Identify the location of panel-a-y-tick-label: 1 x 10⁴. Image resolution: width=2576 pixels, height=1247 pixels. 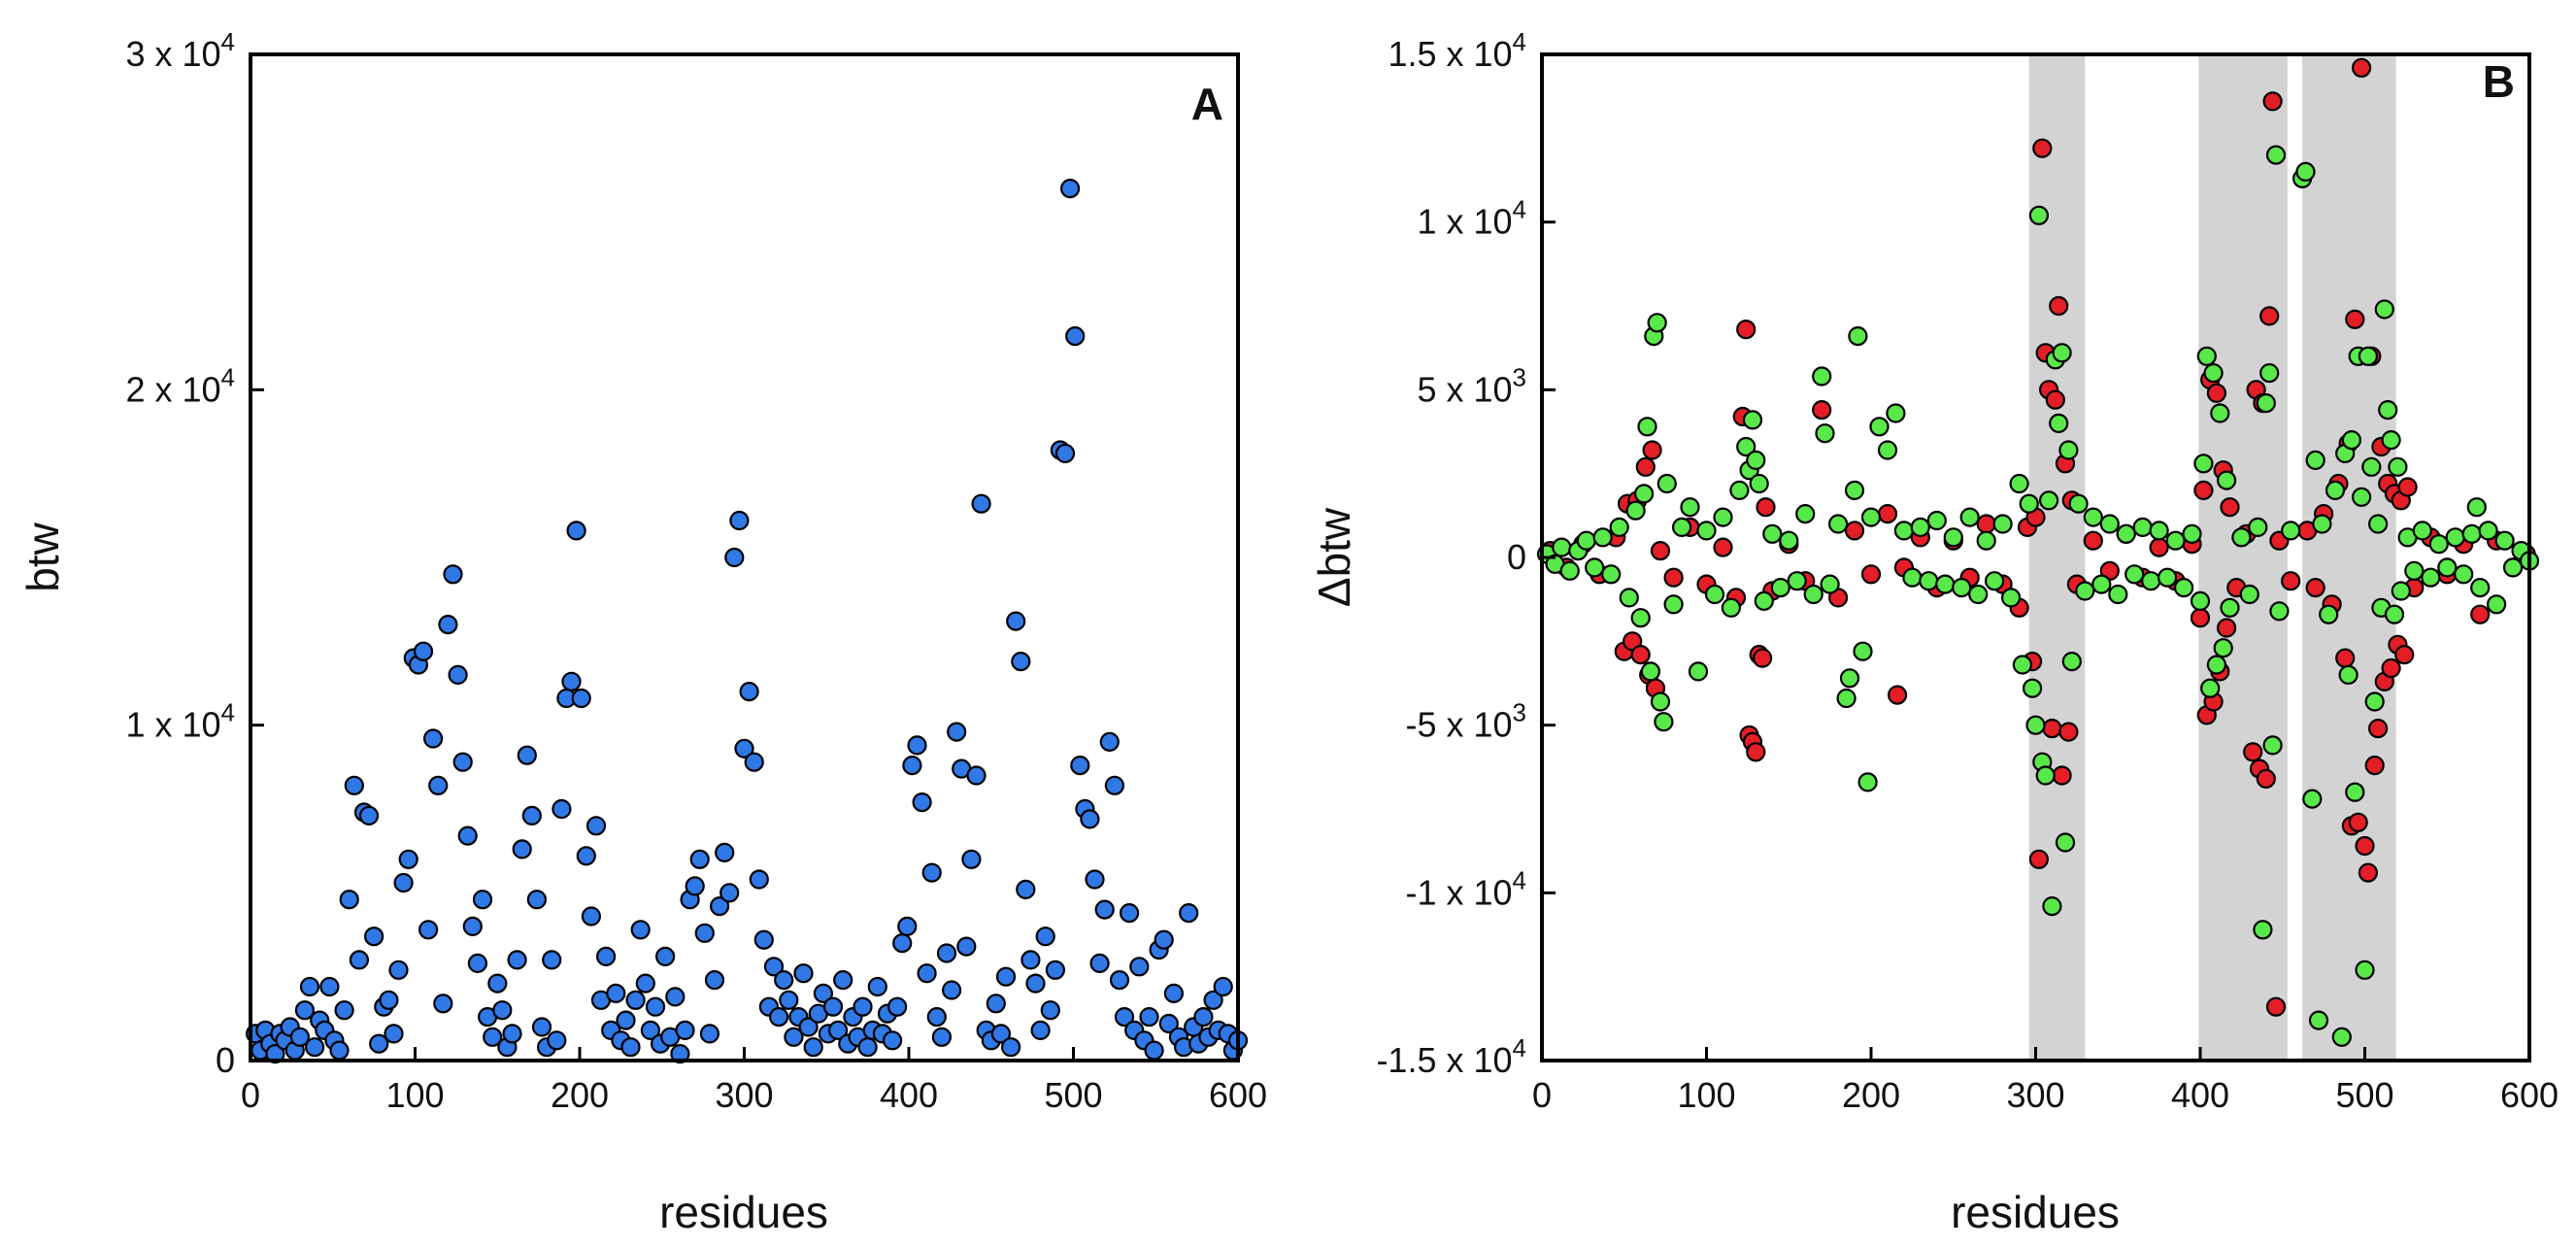
(180, 721).